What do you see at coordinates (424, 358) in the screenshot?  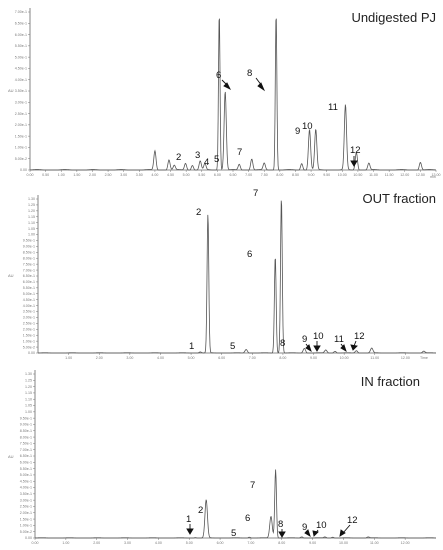 I see `x-unit-label: Time` at bounding box center [424, 358].